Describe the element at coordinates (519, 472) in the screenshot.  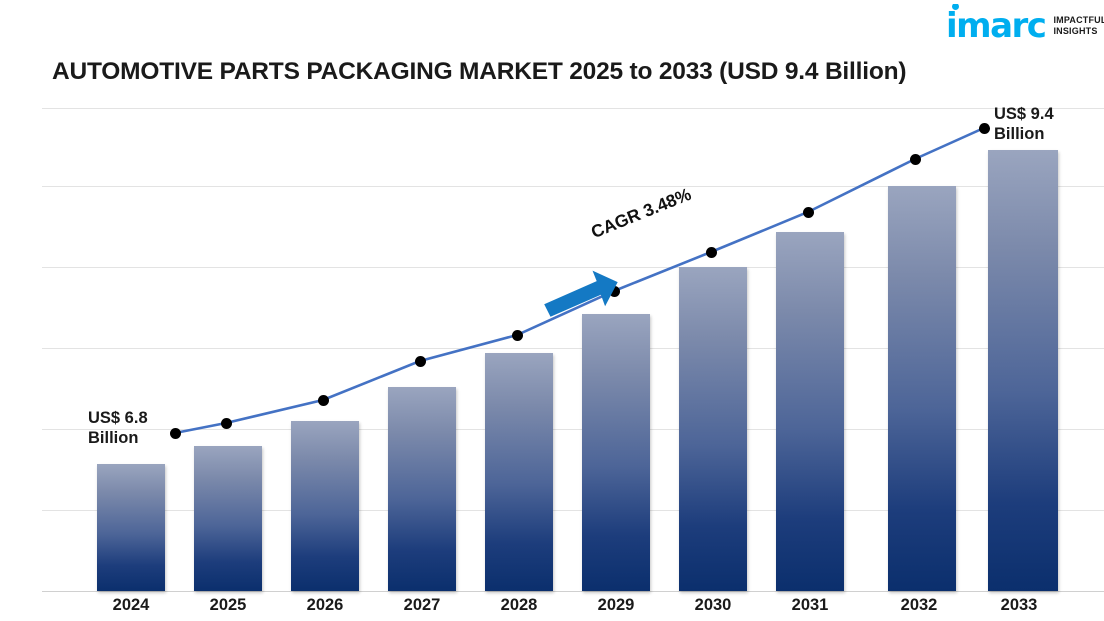
I see `bar-2028` at that location.